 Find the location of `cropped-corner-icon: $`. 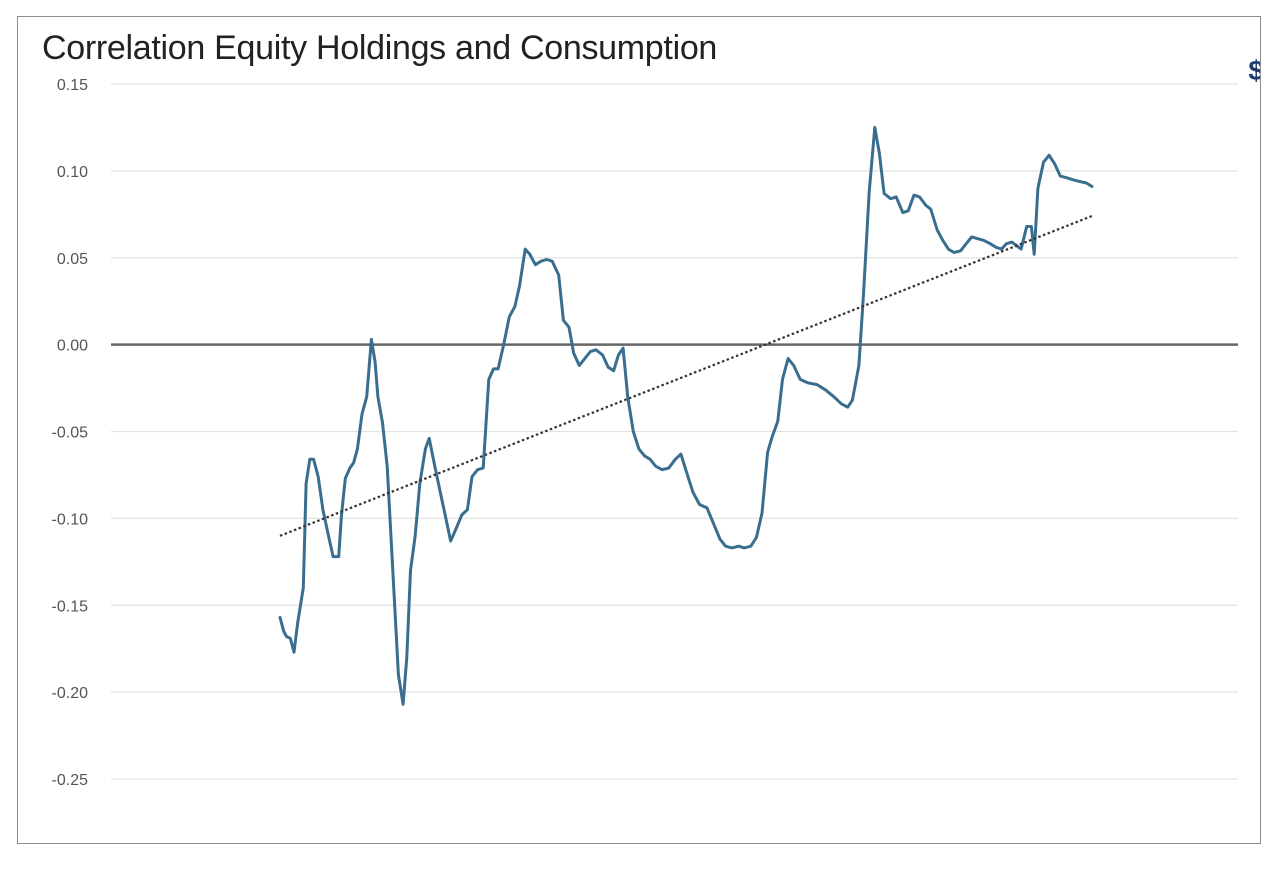

cropped-corner-icon: $ is located at coordinates (1254, 71).